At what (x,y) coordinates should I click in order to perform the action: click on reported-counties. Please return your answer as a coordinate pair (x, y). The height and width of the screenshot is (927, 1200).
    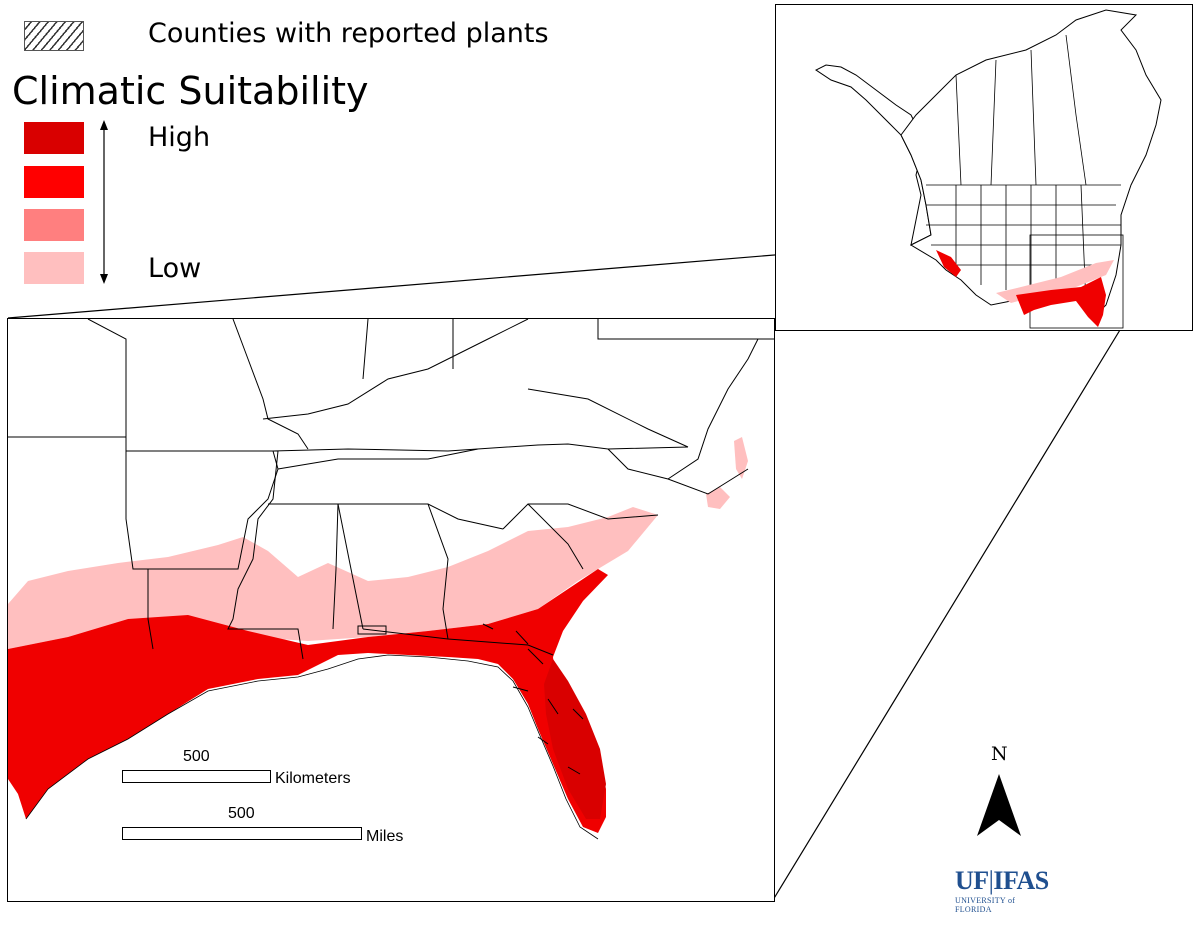
    Looking at the image, I should click on (470, 699).